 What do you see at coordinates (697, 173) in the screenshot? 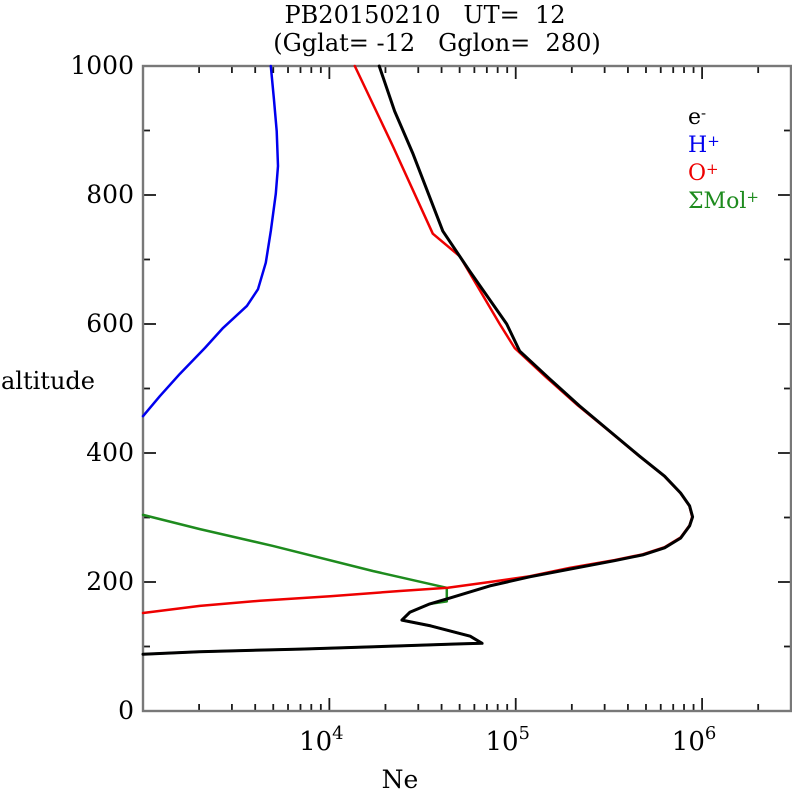
I see `legend-label: O` at bounding box center [697, 173].